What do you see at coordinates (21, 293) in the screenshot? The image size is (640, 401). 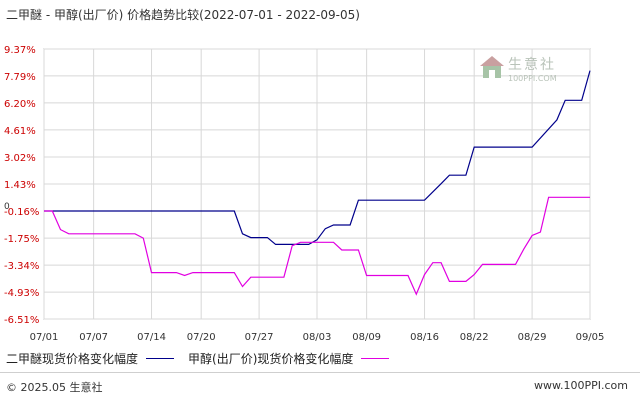 I see `y-tick-label: -4.93%` at bounding box center [21, 293].